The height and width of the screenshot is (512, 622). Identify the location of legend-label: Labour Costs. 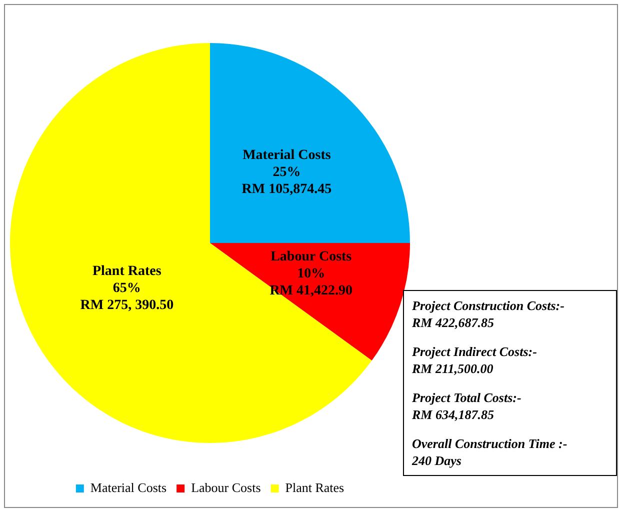
(226, 487).